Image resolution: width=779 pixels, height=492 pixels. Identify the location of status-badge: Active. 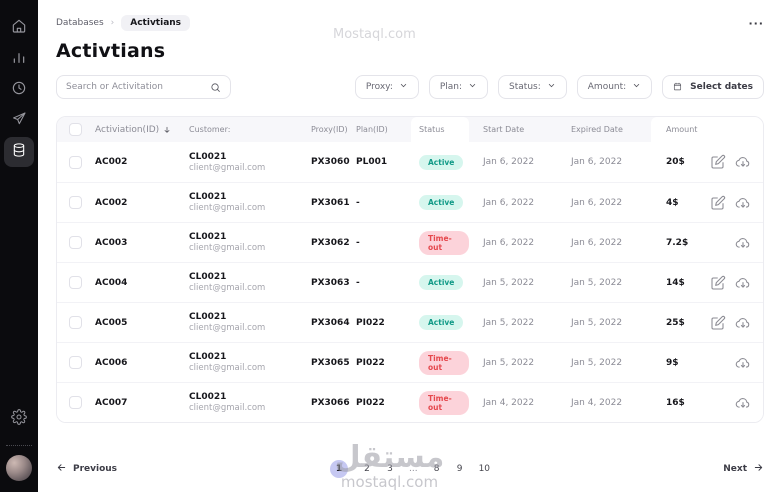
(441, 202).